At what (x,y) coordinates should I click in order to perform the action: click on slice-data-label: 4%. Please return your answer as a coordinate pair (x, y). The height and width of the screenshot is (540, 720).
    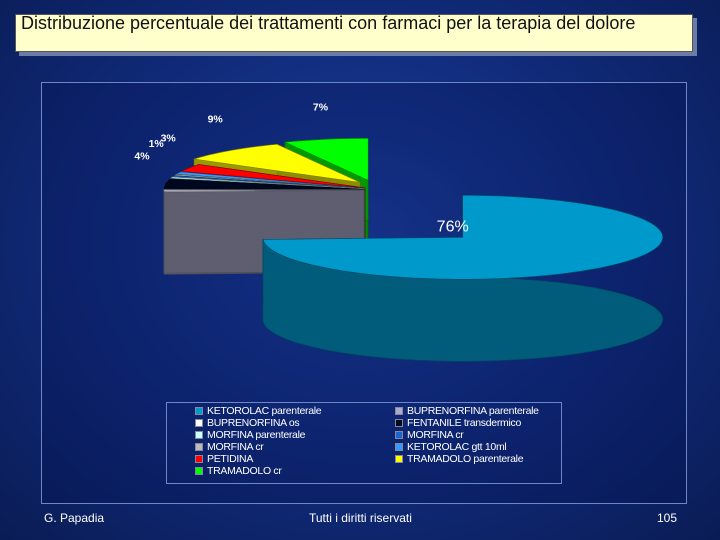
    Looking at the image, I should click on (142, 156).